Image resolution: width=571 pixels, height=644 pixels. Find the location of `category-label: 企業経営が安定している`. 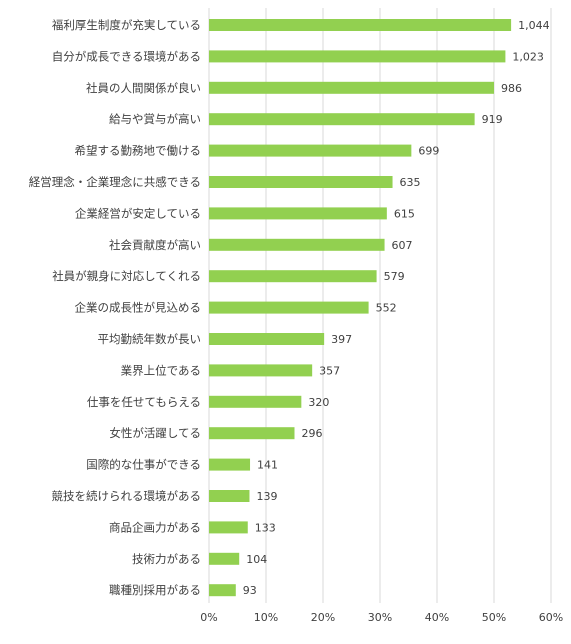

category-label: 企業経営が安定している is located at coordinates (138, 213).